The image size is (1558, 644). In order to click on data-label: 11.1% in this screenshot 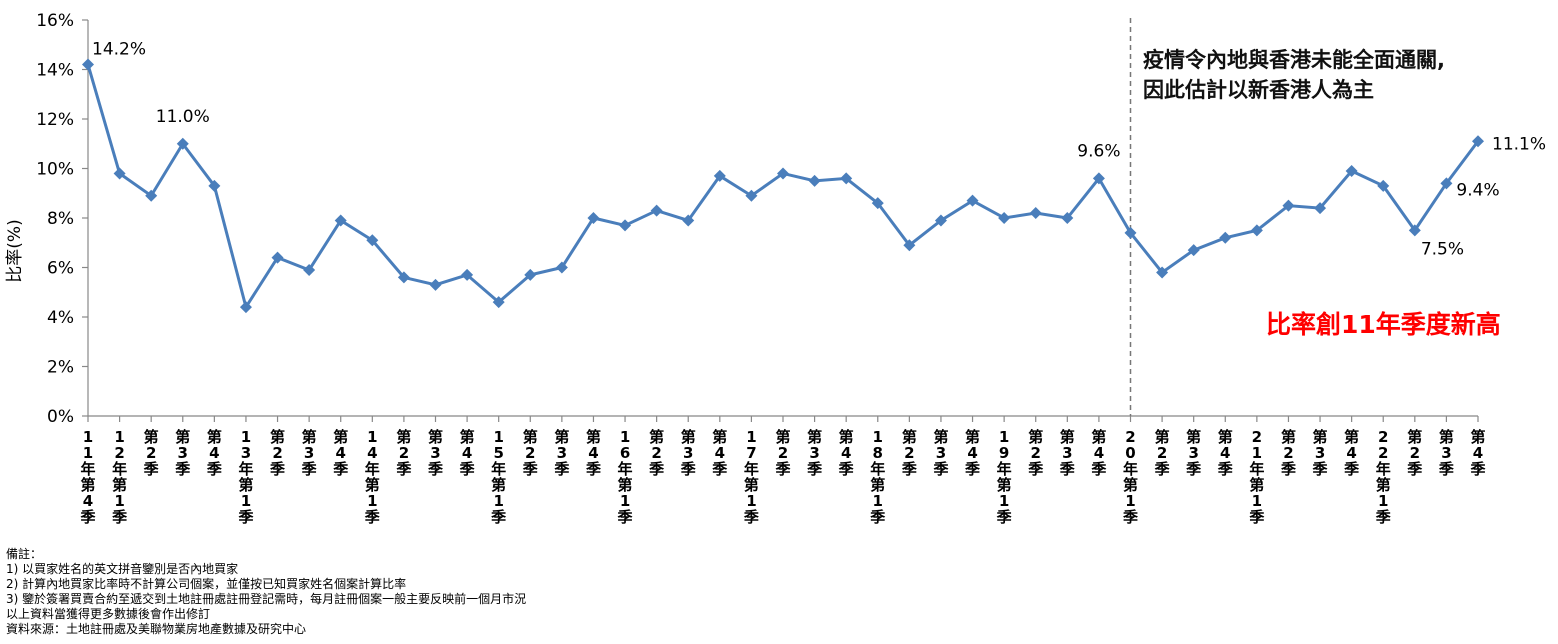, I will do `click(1519, 144)`.